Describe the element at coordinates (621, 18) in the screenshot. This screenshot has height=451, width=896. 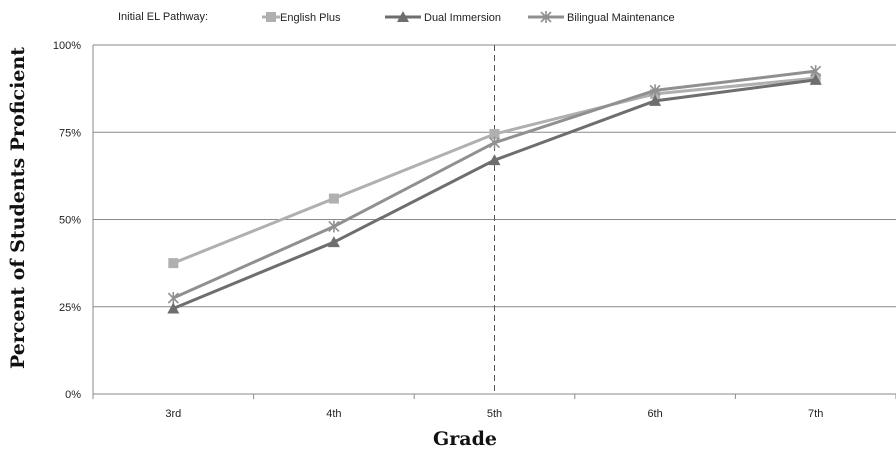
I see `legend-label: Bilingual Maintenance` at that location.